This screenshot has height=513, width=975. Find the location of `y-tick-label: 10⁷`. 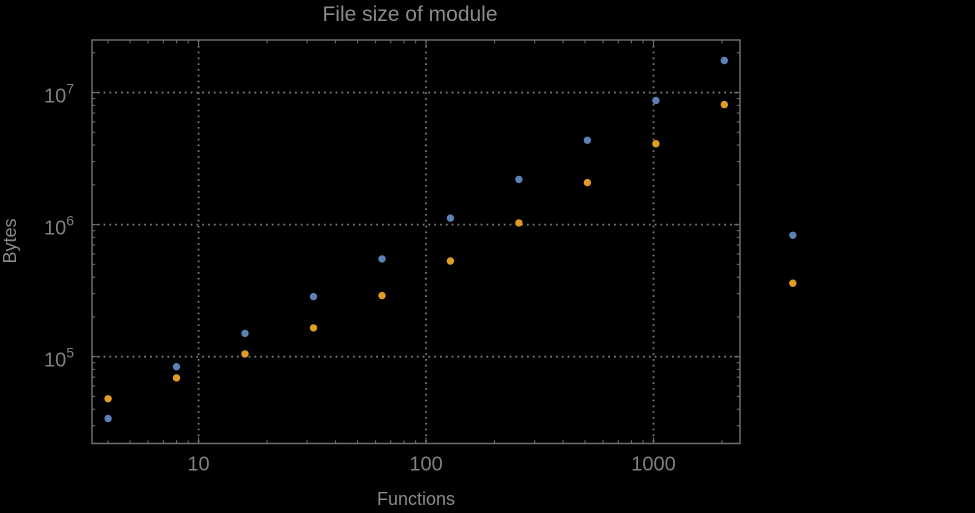

y-tick-label: 10⁷ is located at coordinates (59, 94).